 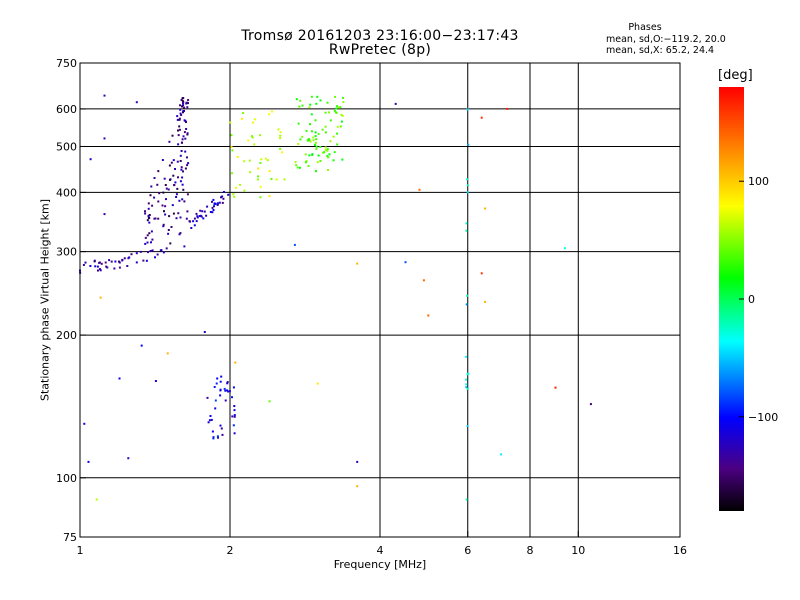 I want to click on x-tick-label: 4, so click(x=380, y=550).